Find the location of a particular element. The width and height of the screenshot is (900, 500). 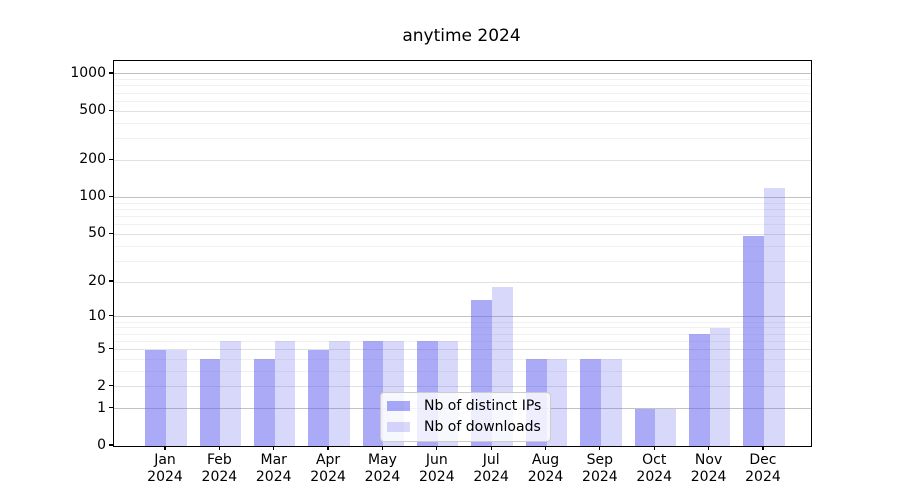

legend-item-distinct-ips: Nb of distinct IPs is located at coordinates (464, 406).